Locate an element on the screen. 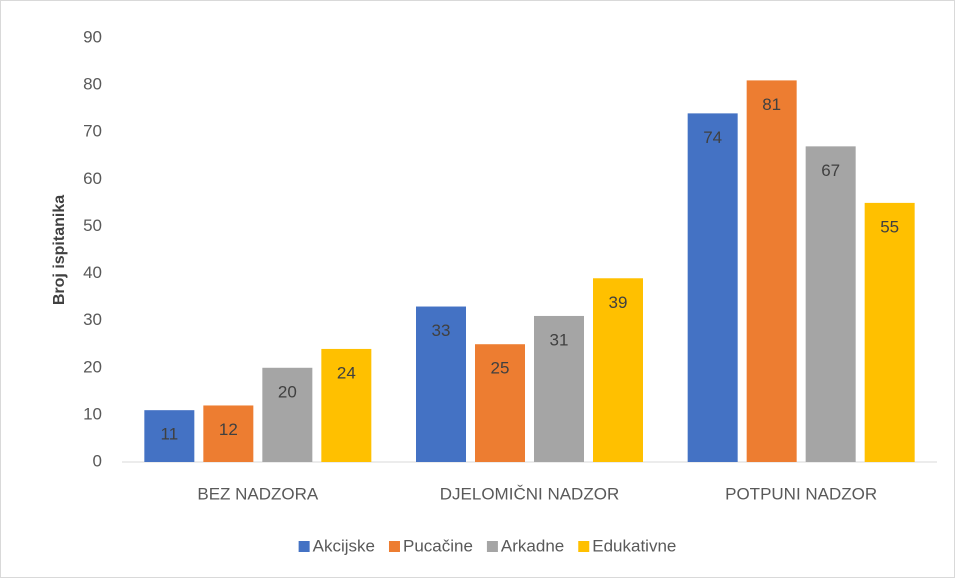  y-tick-label: 50 is located at coordinates (92, 225).